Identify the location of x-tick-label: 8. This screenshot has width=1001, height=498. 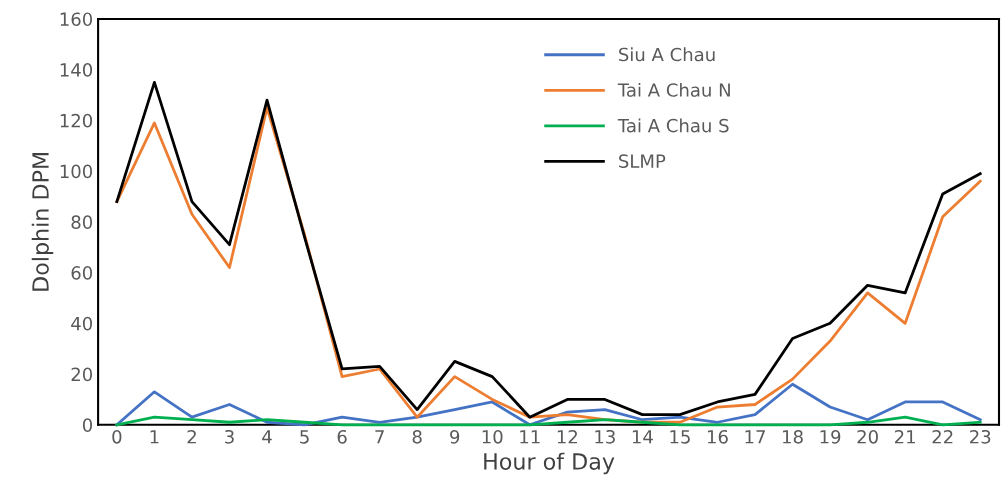
(417, 436).